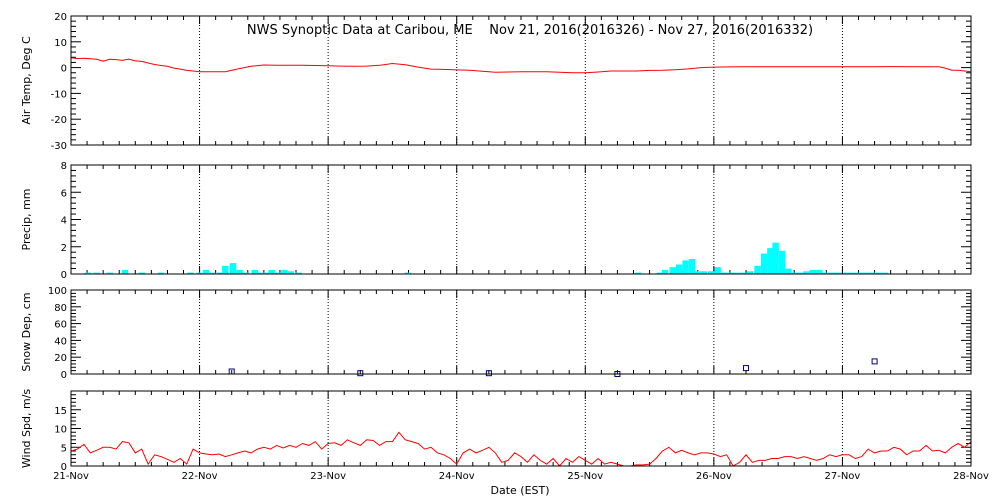 This screenshot has height=500, width=1000. I want to click on x-tick-label: 28-Nov, so click(971, 476).